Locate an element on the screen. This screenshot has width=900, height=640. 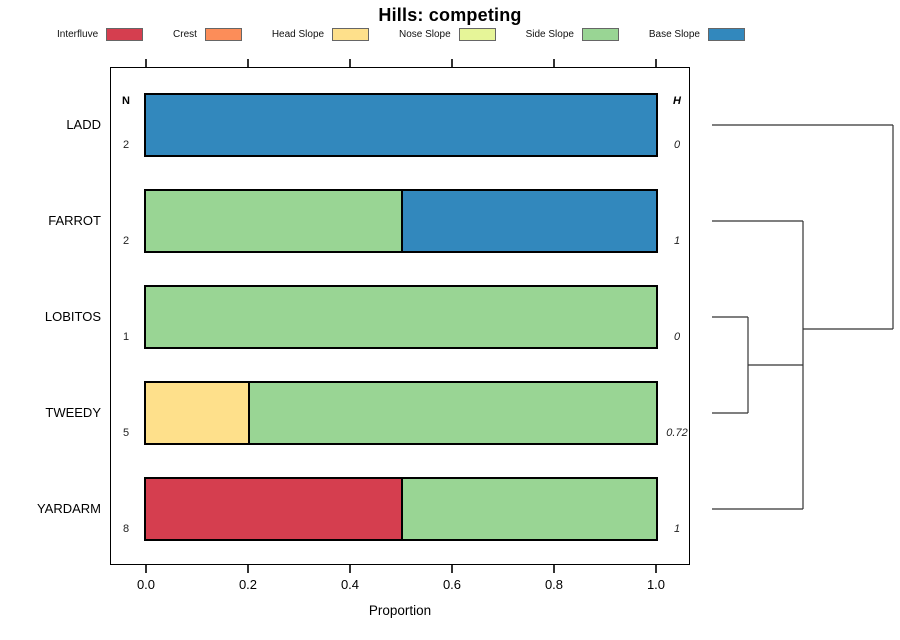
row-label: YARDARM is located at coordinates (68, 508).